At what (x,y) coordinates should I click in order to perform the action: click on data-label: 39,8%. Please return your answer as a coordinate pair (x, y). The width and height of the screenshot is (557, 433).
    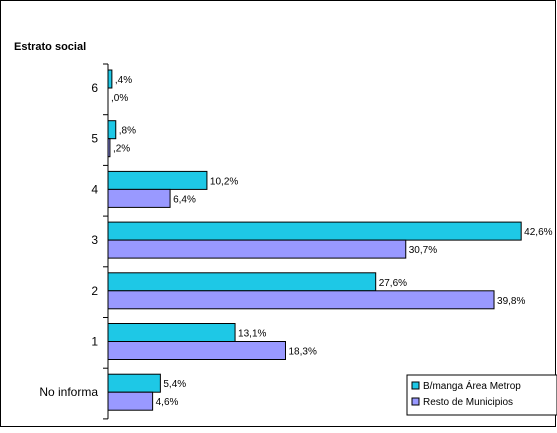
    Looking at the image, I should click on (511, 301).